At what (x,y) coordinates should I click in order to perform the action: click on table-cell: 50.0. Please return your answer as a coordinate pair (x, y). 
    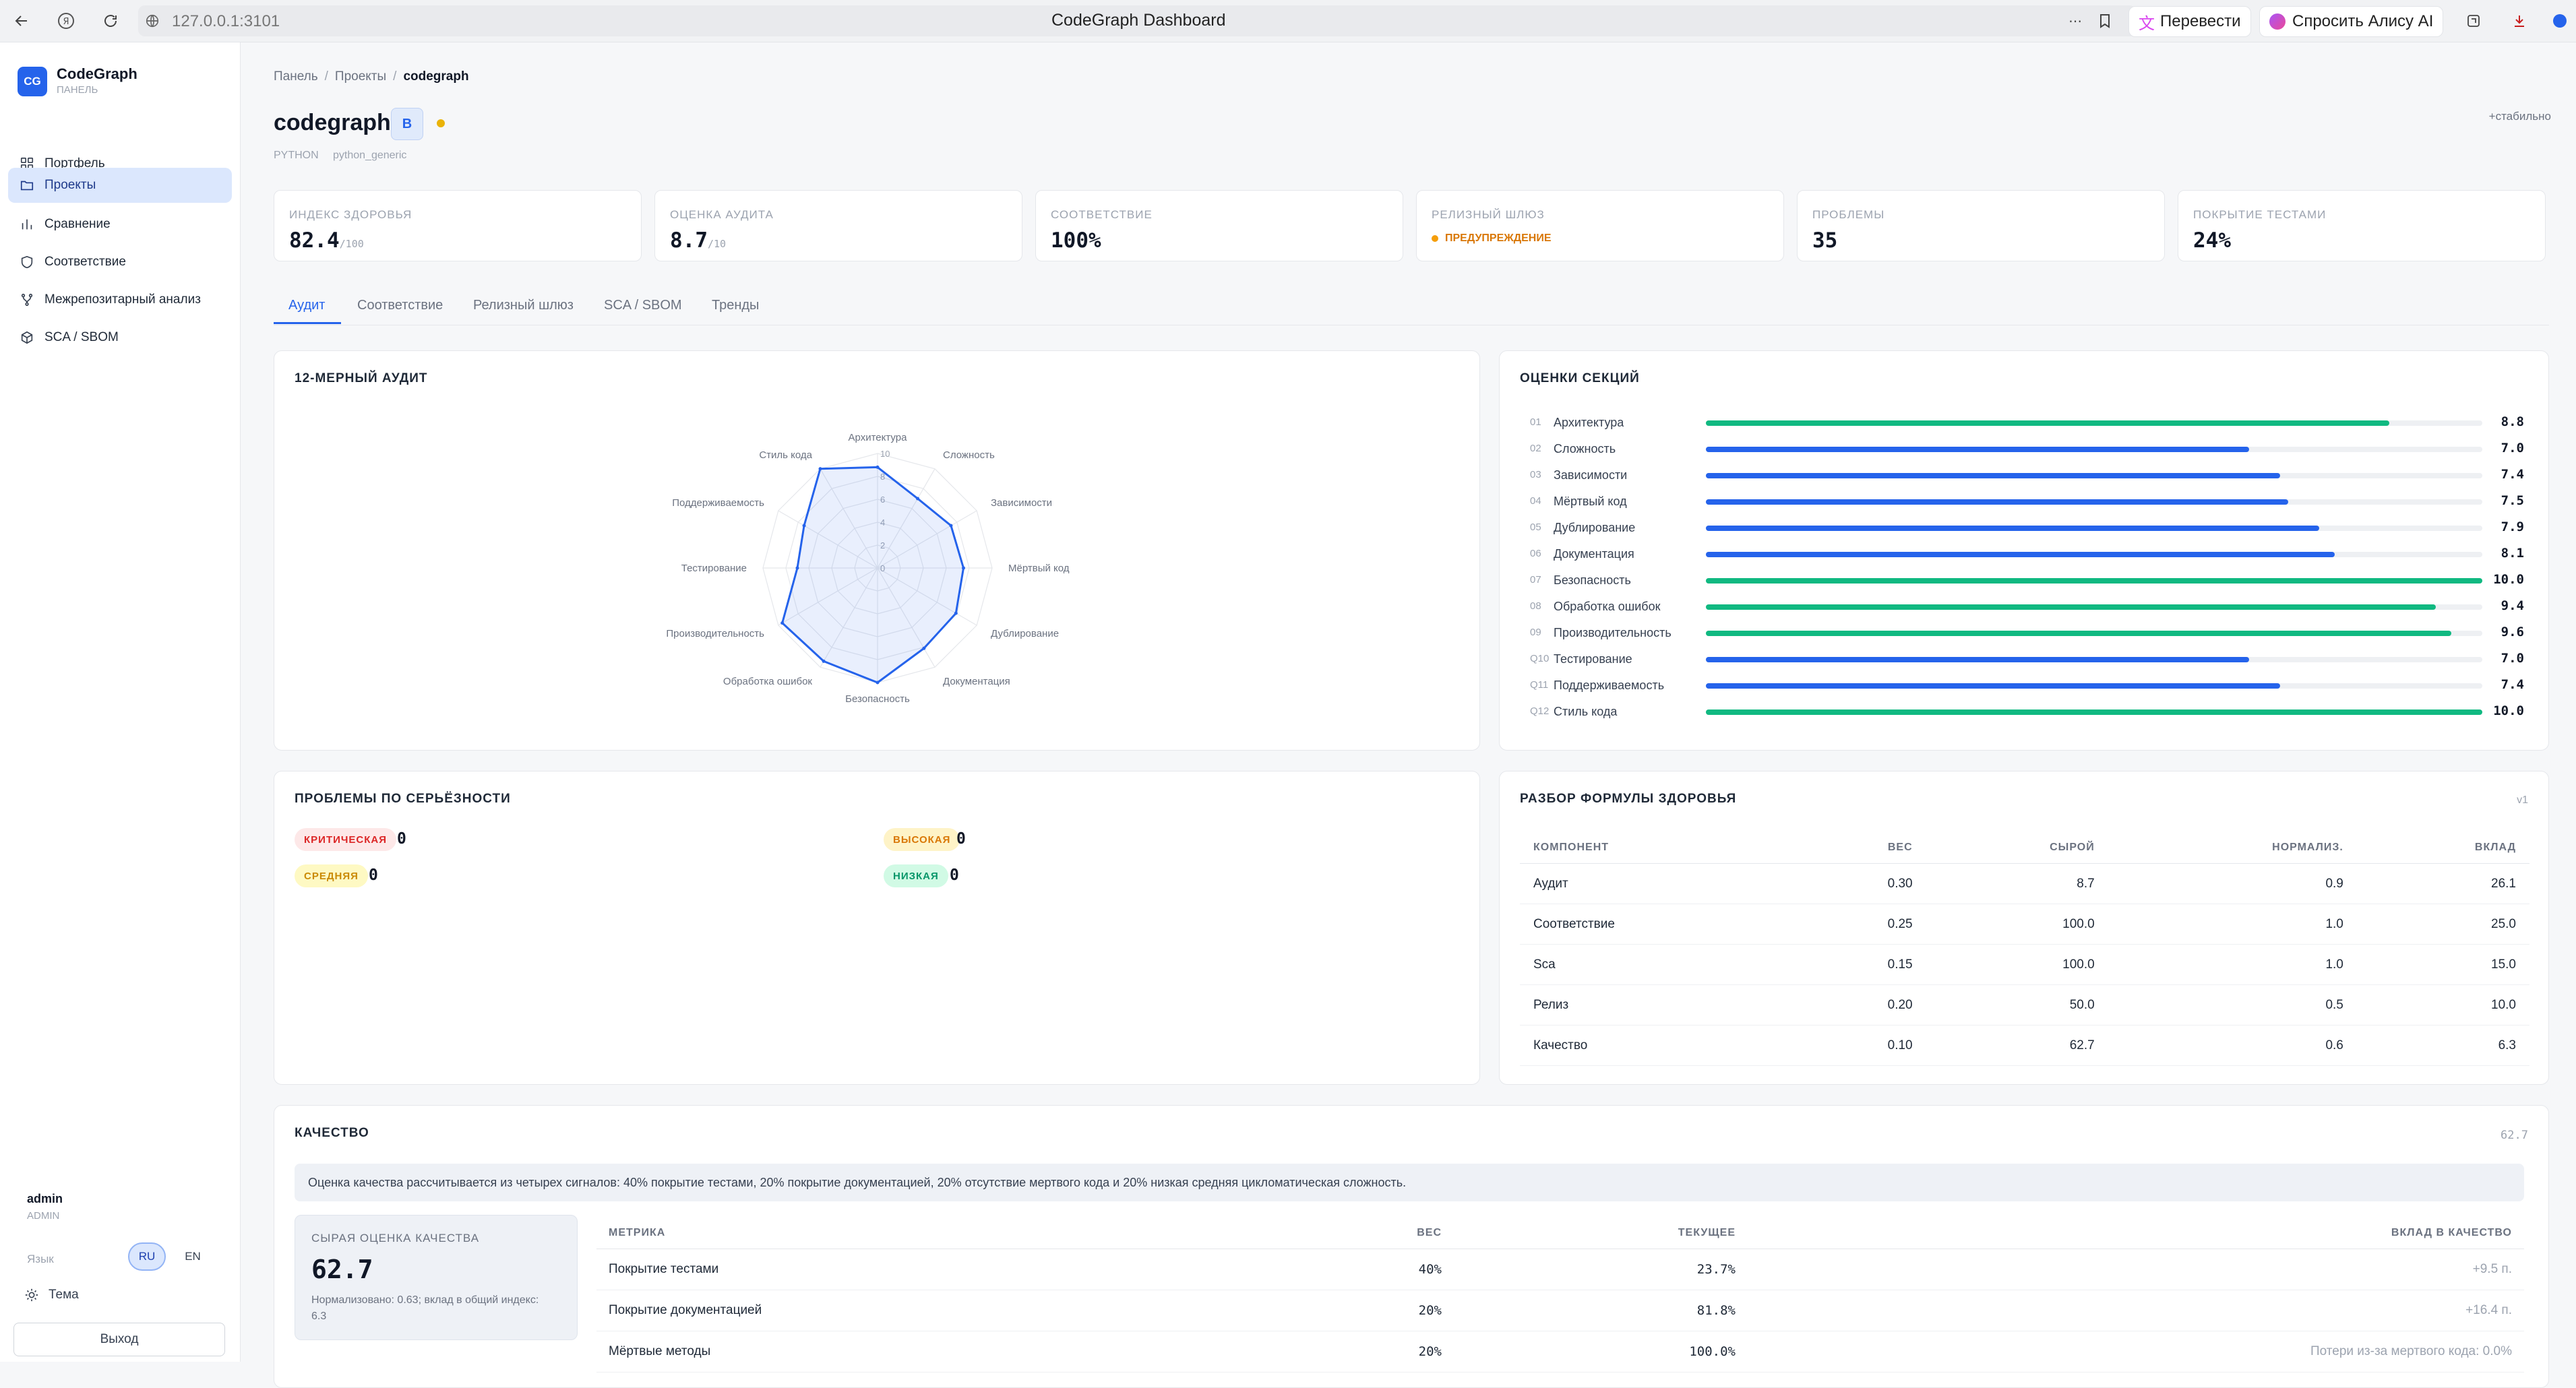
    Looking at the image, I should click on (2017, 1005).